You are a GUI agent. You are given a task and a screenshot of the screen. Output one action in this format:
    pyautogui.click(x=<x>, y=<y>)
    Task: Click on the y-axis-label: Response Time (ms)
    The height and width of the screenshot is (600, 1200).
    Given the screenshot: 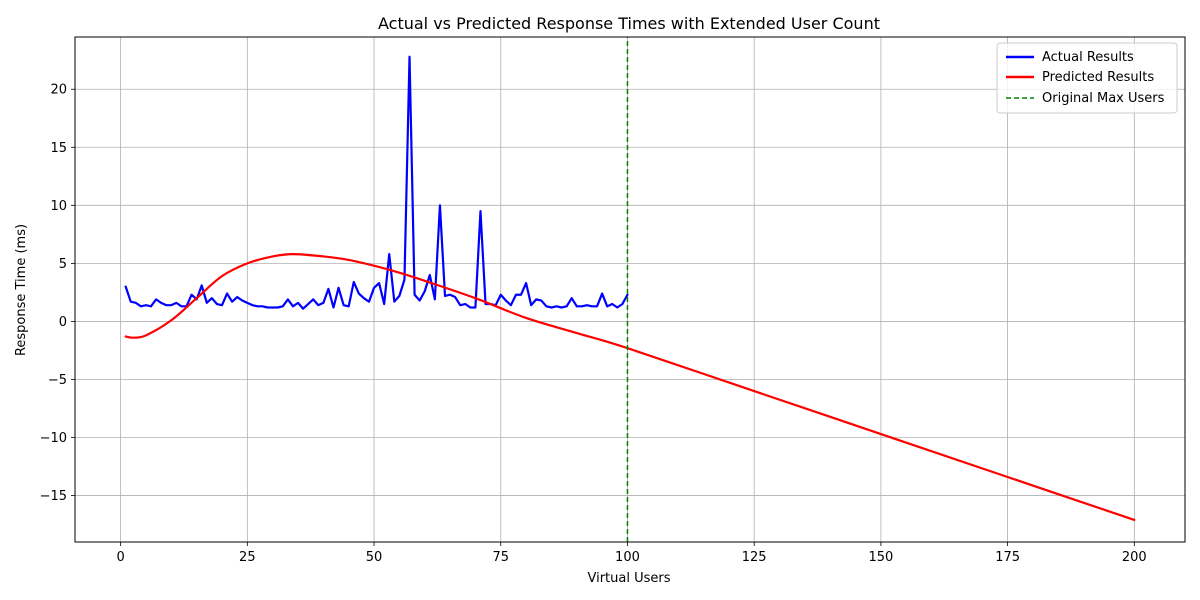 What is the action you would take?
    pyautogui.click(x=21, y=290)
    